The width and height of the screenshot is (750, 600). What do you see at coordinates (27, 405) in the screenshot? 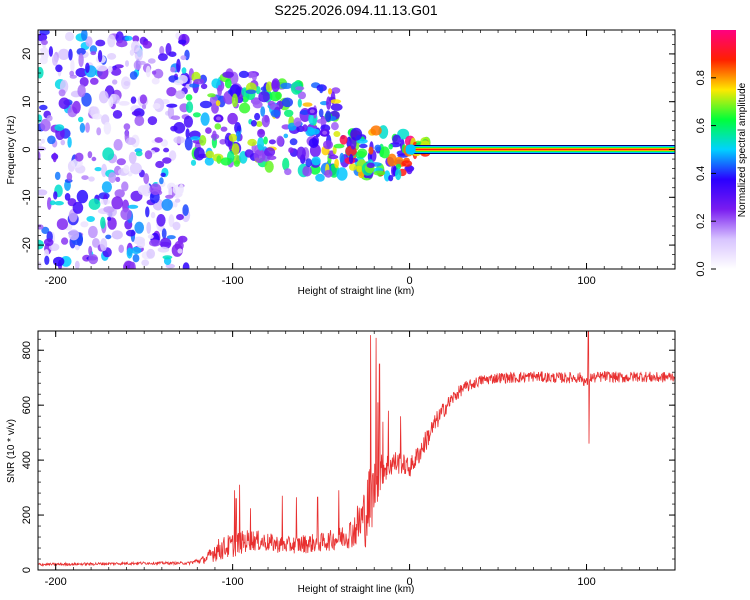
I see `y-tick-label: 600` at bounding box center [27, 405].